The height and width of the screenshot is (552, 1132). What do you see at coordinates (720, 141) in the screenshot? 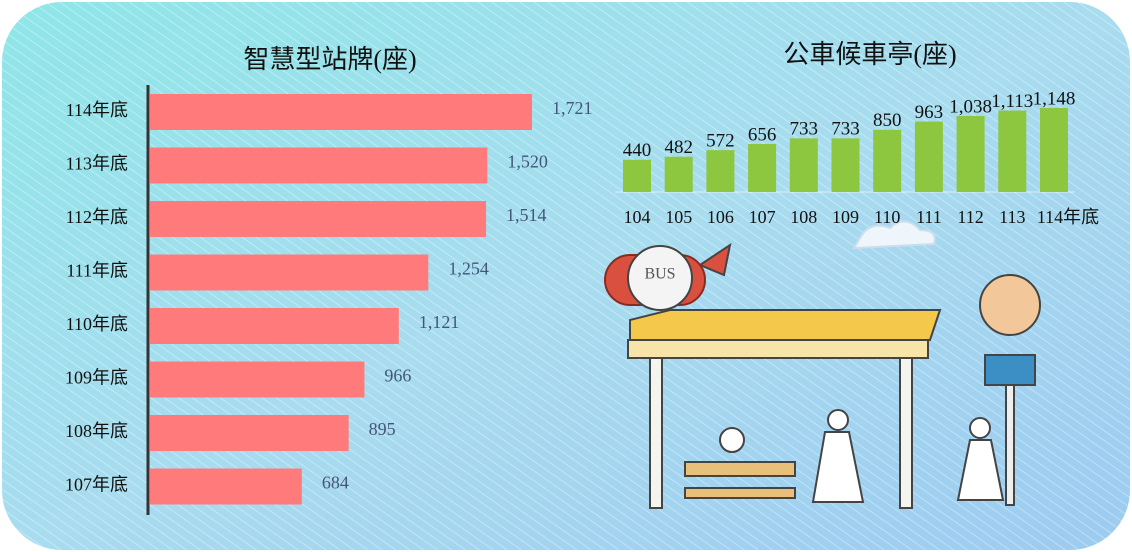
I see `value-label: 572` at bounding box center [720, 141].